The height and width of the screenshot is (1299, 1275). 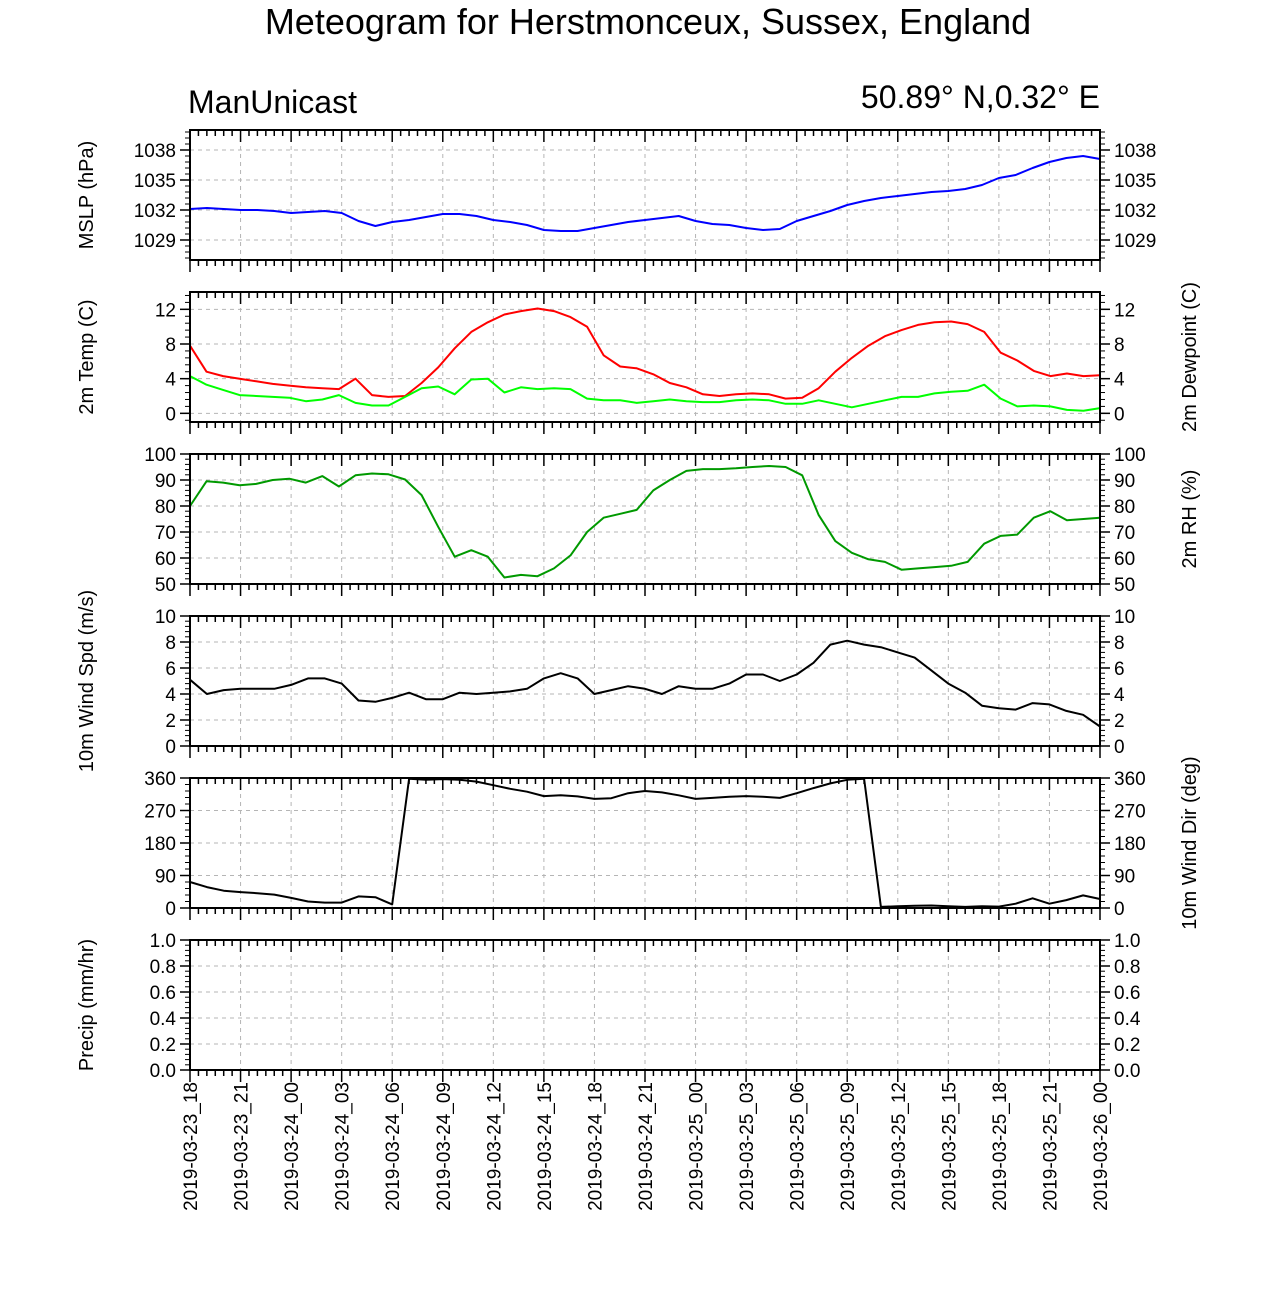 What do you see at coordinates (1190, 842) in the screenshot?
I see `y-axis-title-right: 10m Wind Dir (deg)` at bounding box center [1190, 842].